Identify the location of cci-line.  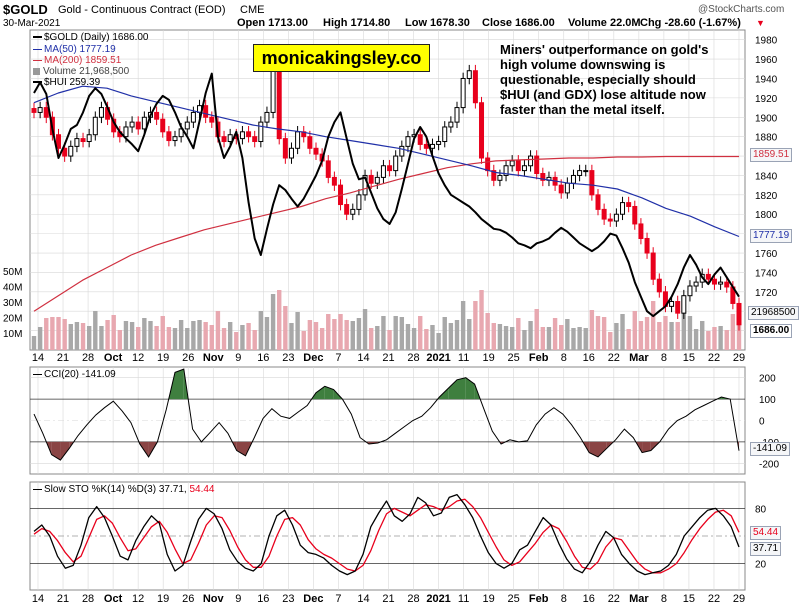
(386, 414).